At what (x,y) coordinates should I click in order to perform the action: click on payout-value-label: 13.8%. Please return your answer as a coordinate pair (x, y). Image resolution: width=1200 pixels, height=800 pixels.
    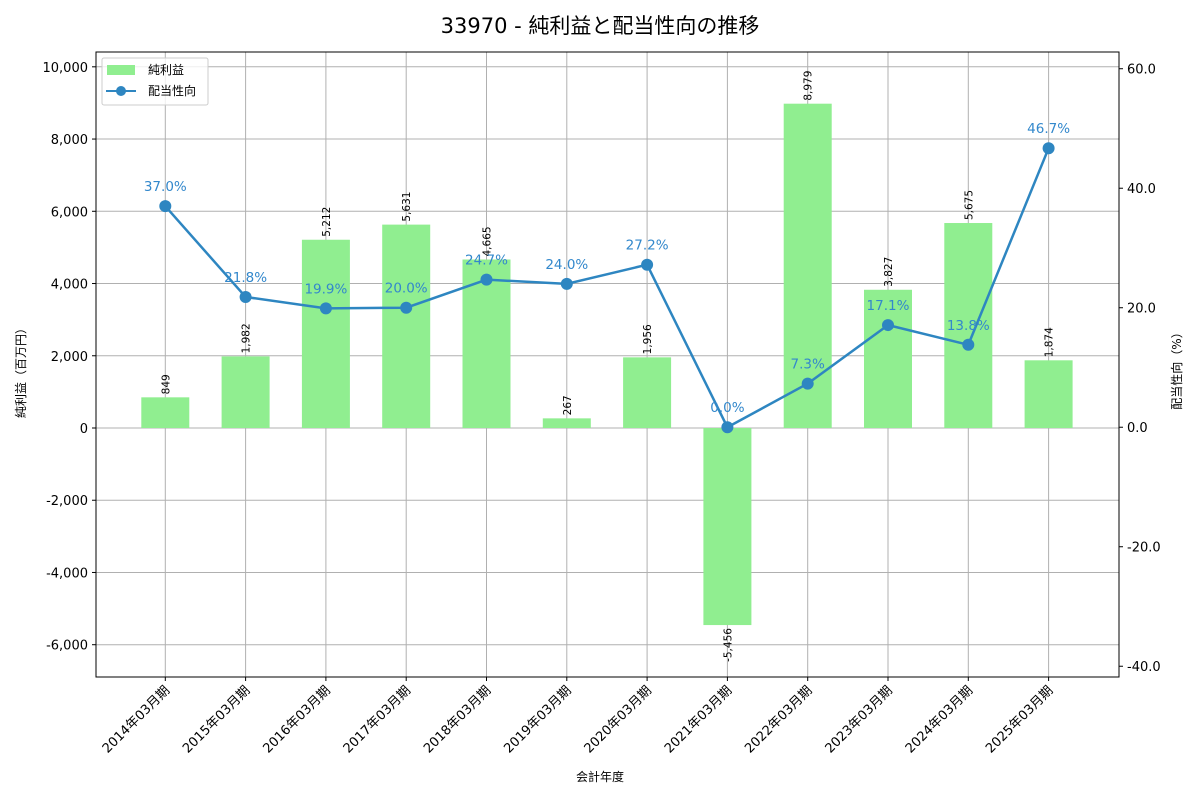
    Looking at the image, I should click on (968, 326).